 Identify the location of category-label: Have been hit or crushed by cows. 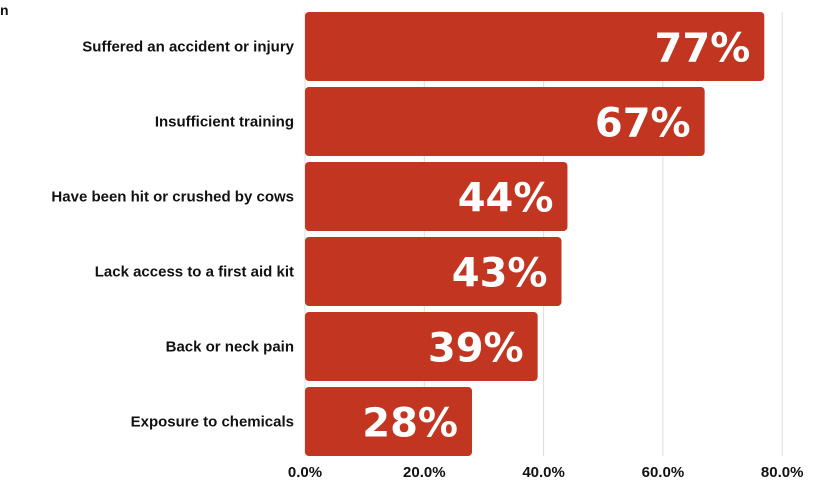
(172, 197).